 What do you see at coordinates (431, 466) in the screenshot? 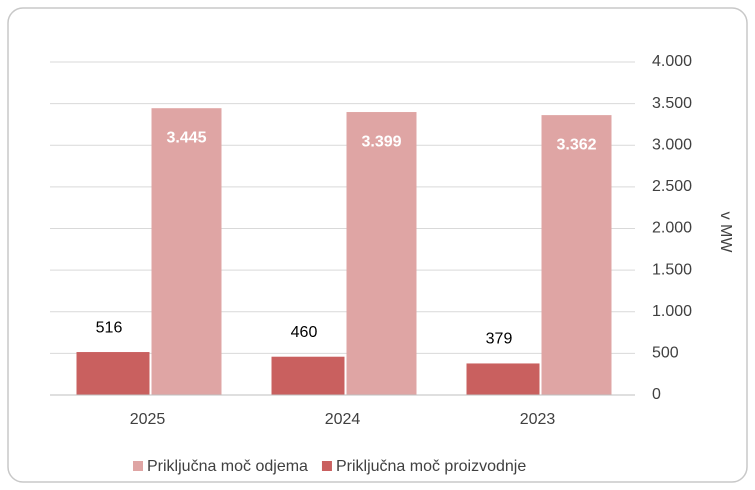
I see `legend-label: Priključna moč proizvodnje` at bounding box center [431, 466].